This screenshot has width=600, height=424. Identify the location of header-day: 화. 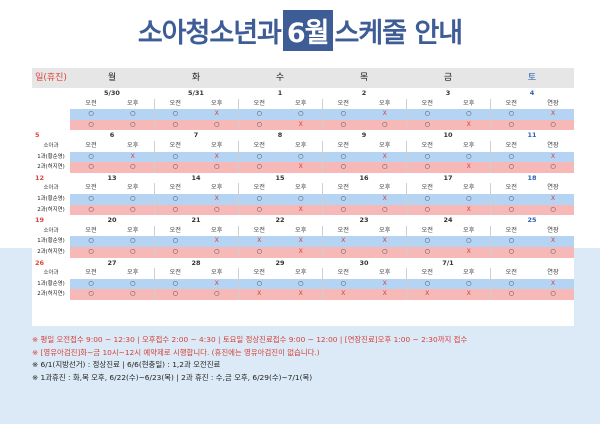
(196, 78).